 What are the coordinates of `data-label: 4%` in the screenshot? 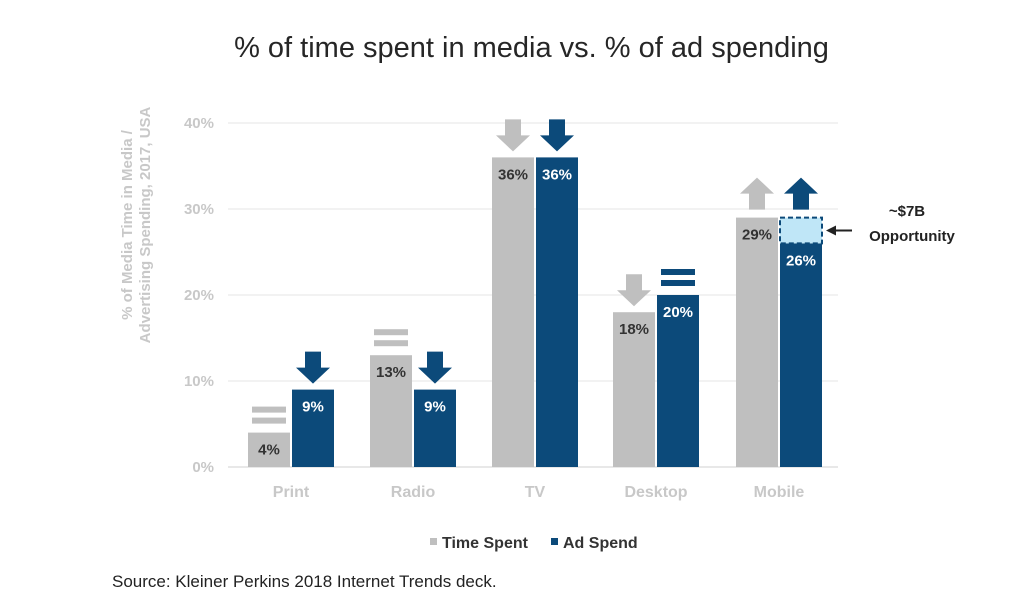 It's located at (269, 450).